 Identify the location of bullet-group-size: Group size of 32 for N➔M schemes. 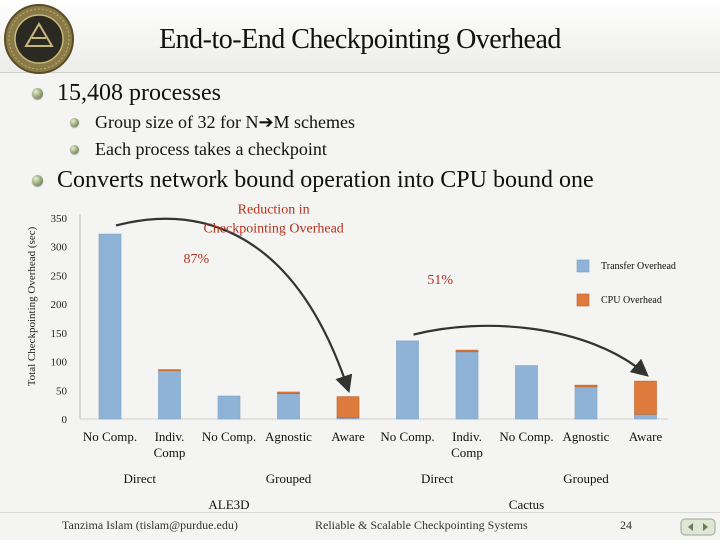
(212, 122).